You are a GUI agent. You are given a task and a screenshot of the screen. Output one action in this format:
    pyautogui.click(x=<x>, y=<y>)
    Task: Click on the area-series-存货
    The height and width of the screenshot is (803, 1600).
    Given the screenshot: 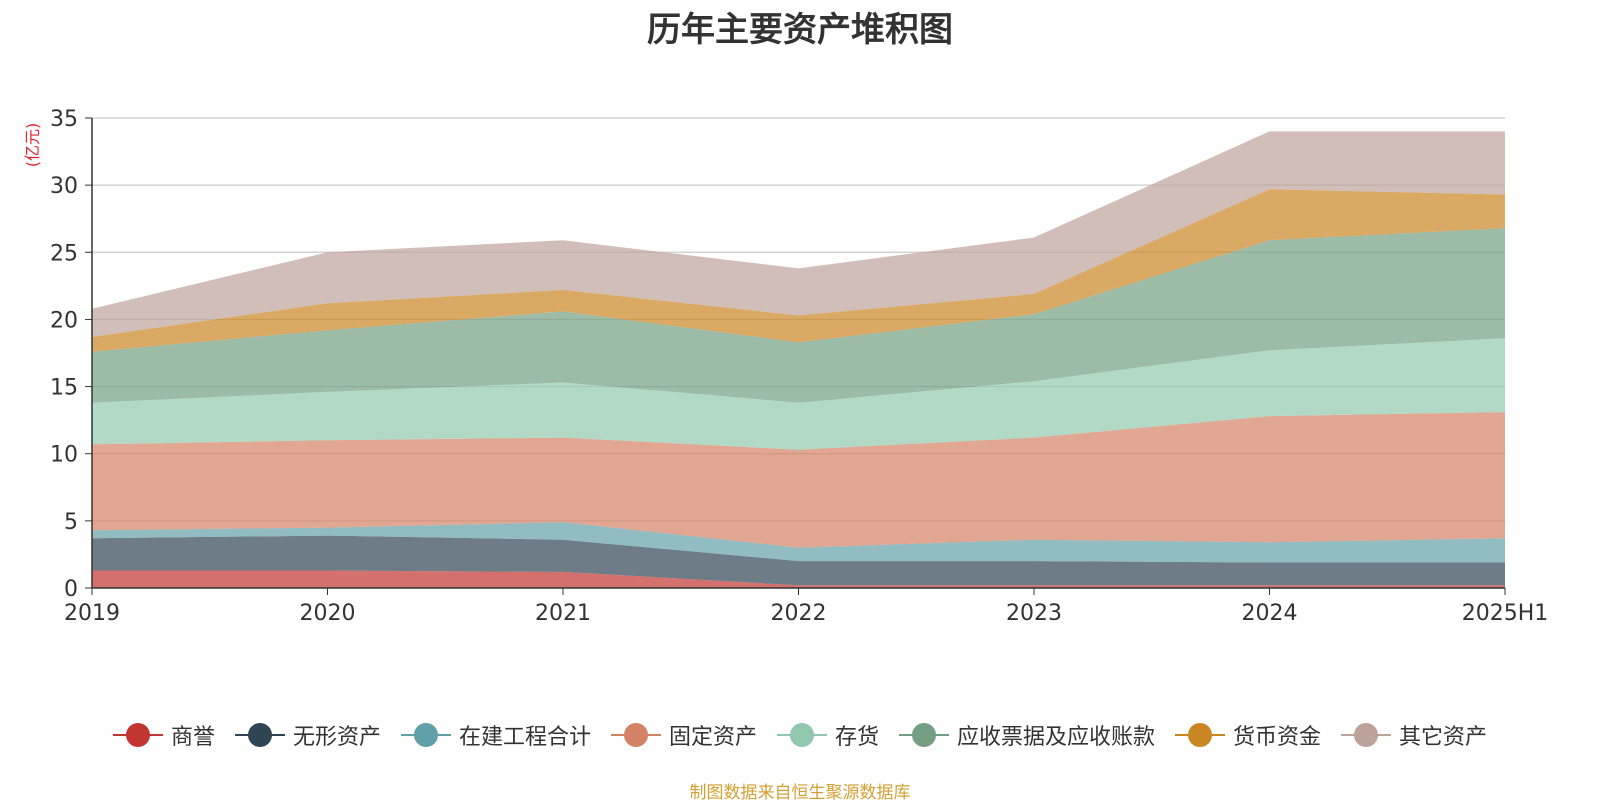 What is the action you would take?
    pyautogui.click(x=798, y=394)
    